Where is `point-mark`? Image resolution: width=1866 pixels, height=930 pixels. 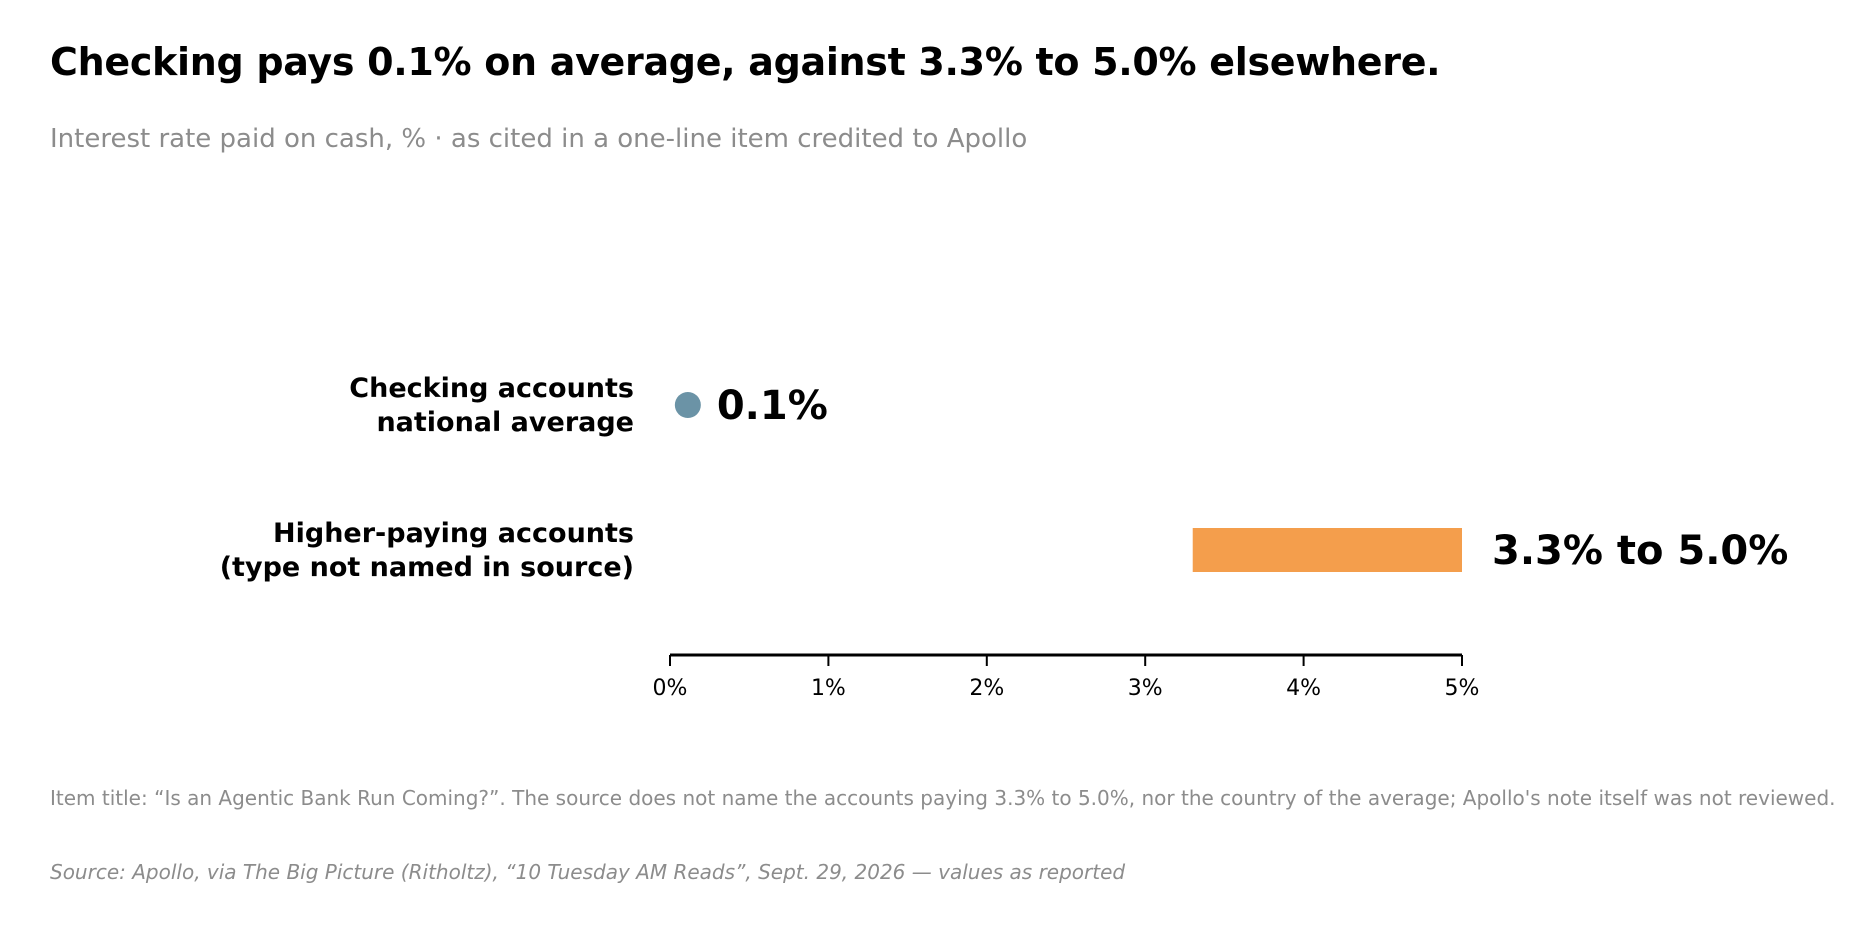 point-mark is located at coordinates (687, 405).